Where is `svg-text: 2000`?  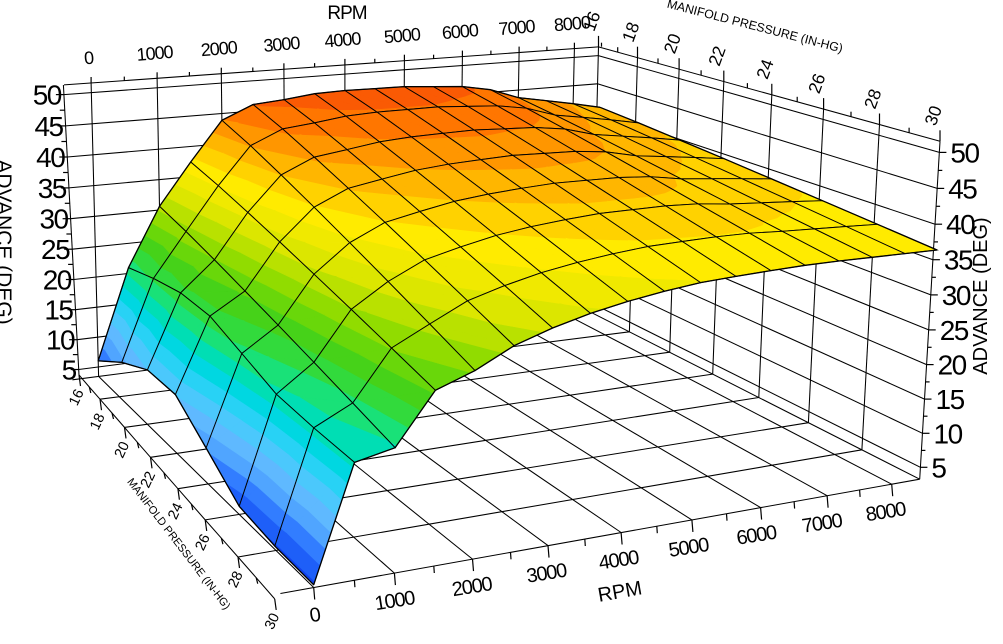 svg-text: 2000 is located at coordinates (219, 48).